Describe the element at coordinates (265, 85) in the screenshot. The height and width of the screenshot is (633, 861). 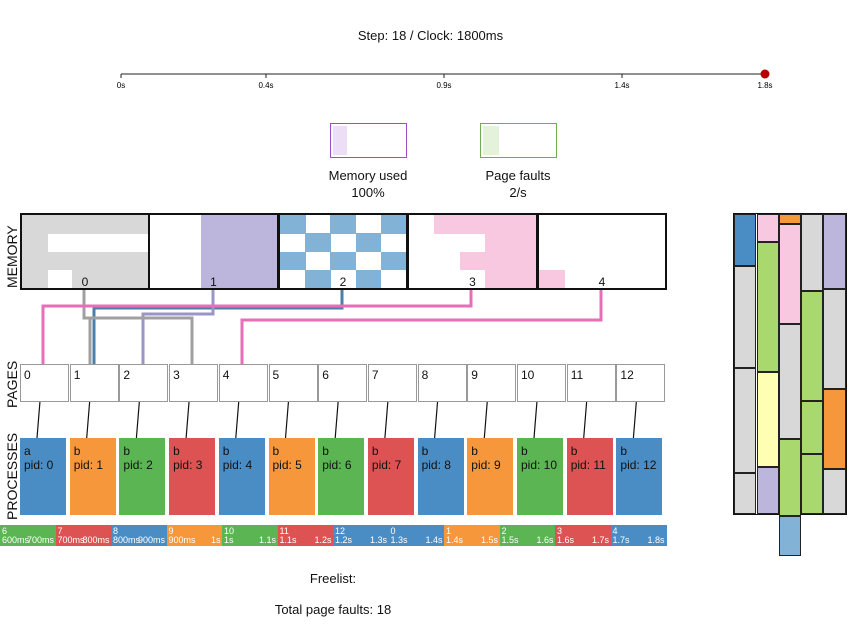
I see `timeline-tick-label: 0.4s` at that location.